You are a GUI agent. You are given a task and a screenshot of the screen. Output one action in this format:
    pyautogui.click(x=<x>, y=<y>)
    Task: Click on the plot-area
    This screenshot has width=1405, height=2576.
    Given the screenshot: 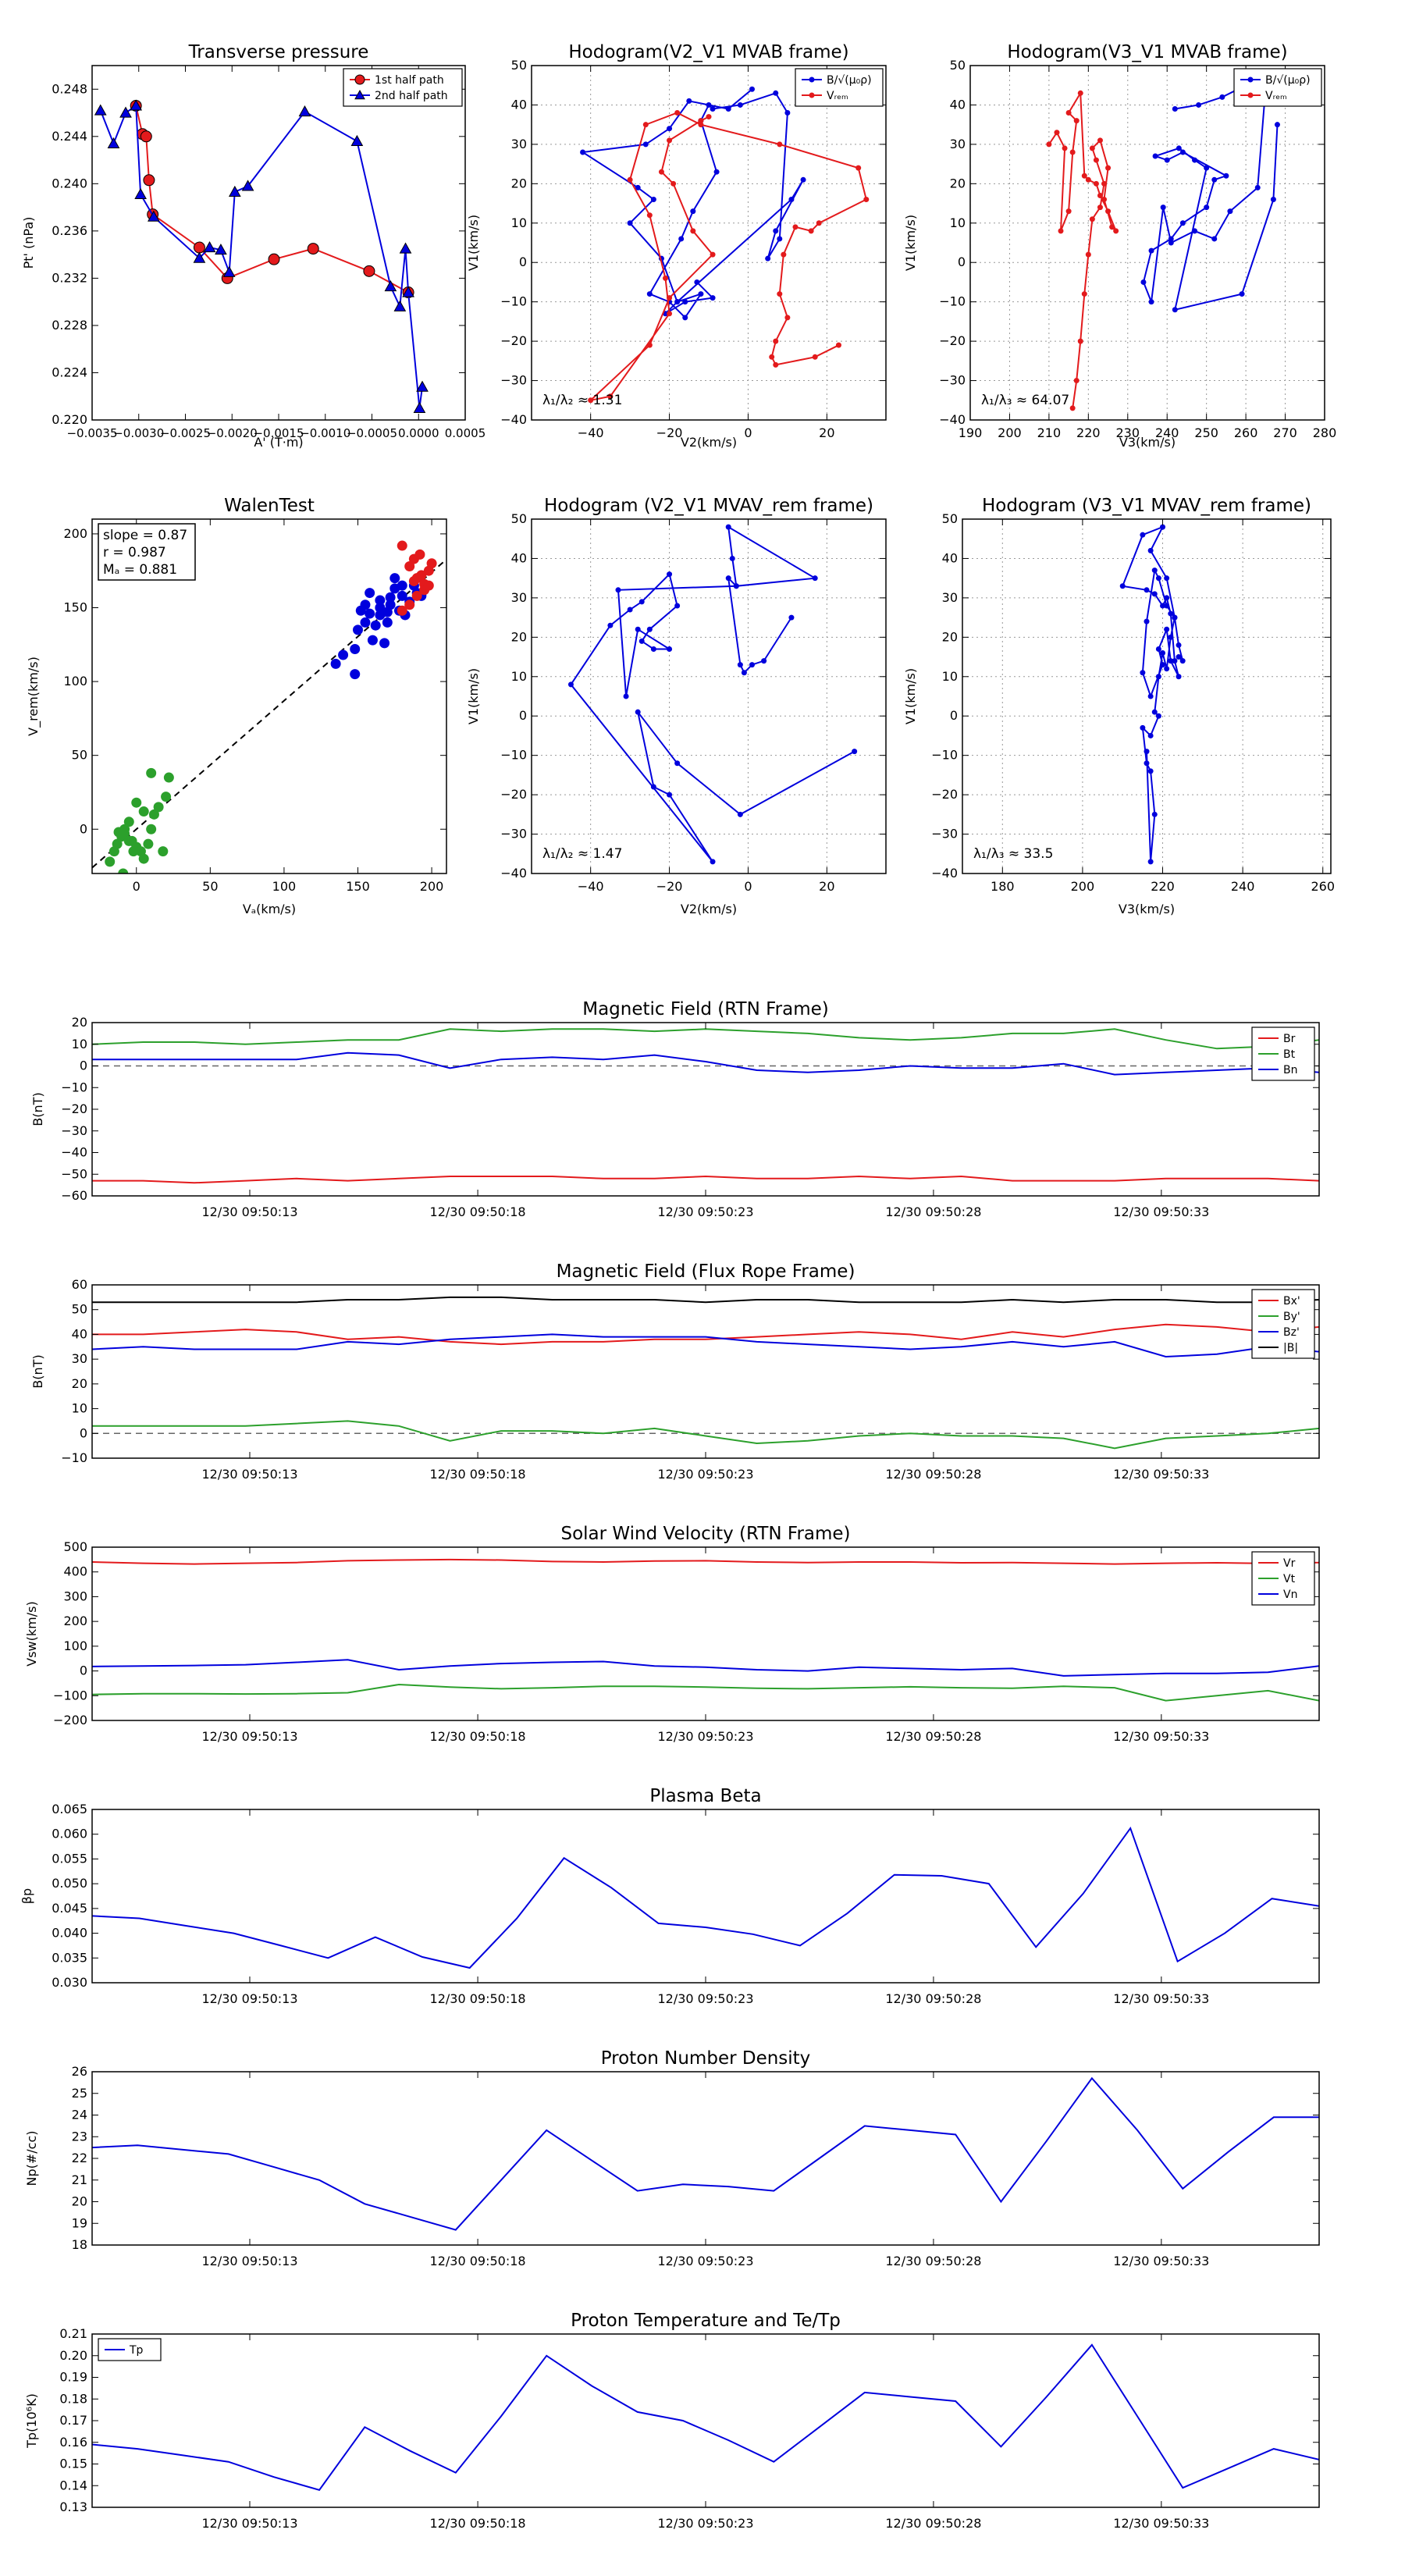 What is the action you would take?
    pyautogui.click(x=1147, y=696)
    